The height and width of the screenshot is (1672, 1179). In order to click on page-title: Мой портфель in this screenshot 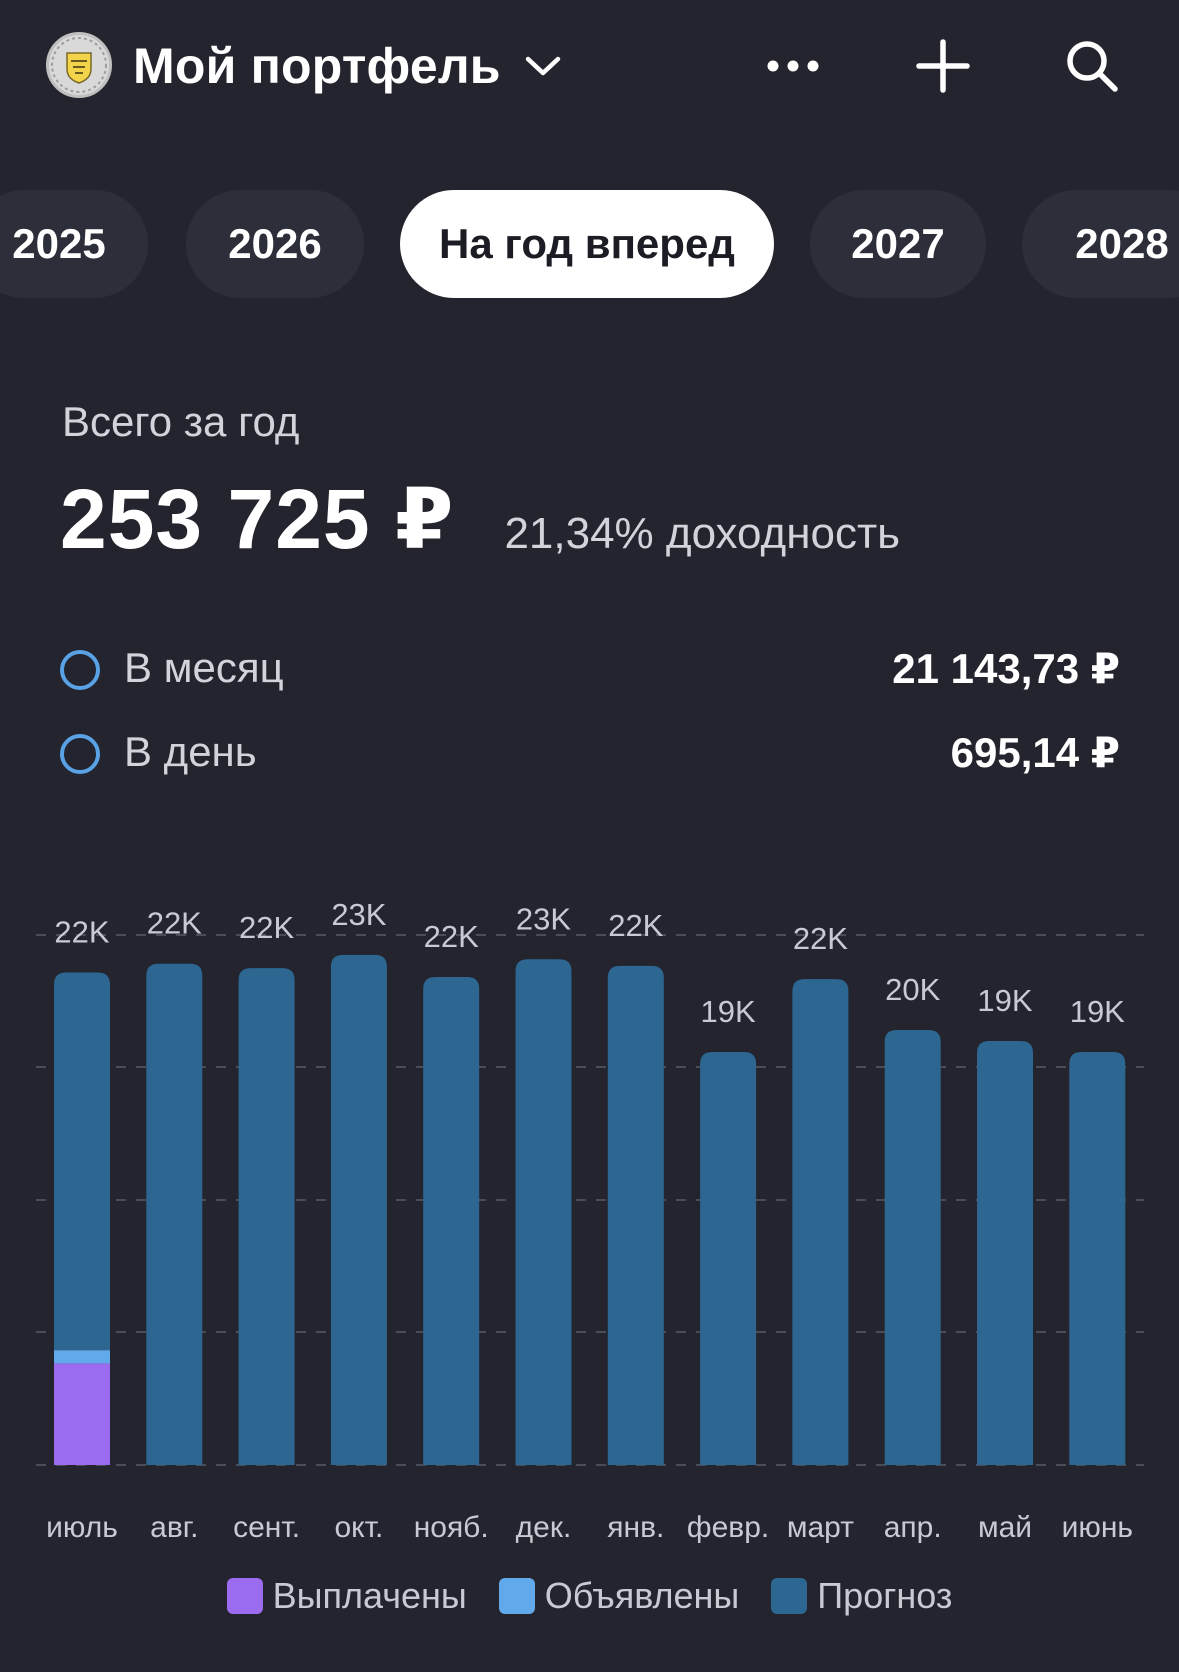, I will do `click(317, 66)`.